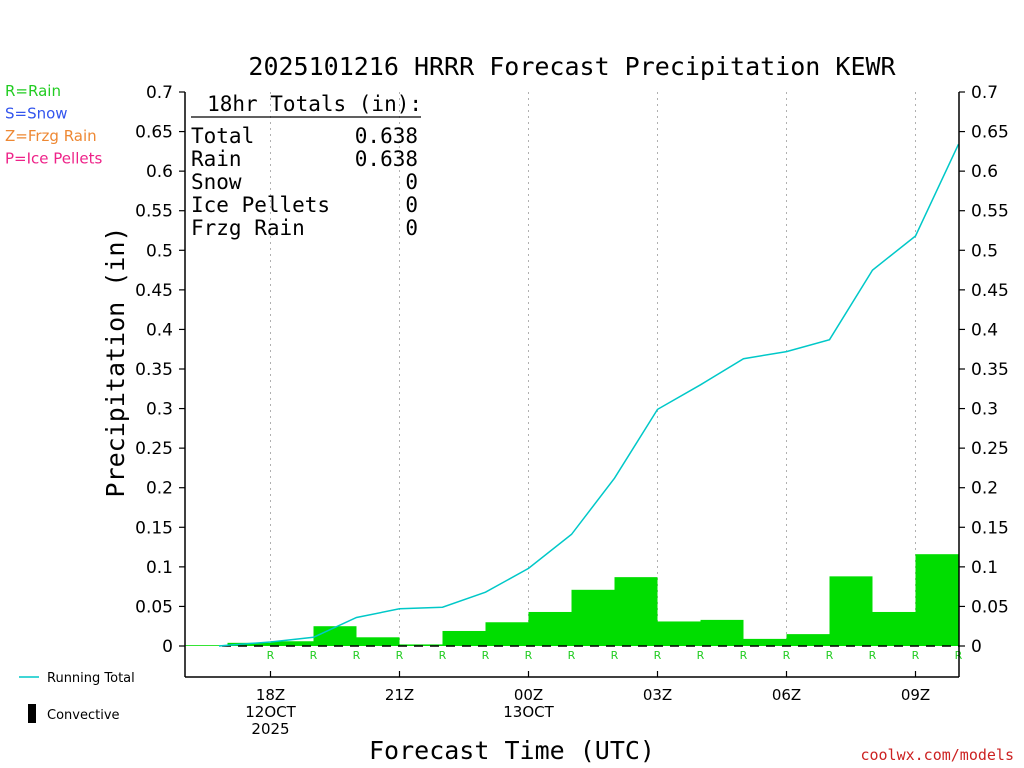 This screenshot has width=1024, height=768. I want to click on running-total-legend: Running Total, so click(77, 678).